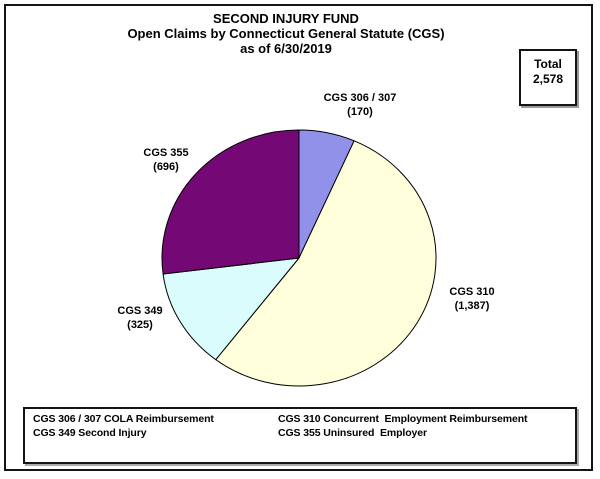 The image size is (600, 479). Describe the element at coordinates (353, 433) in the screenshot. I see `legend-item-cgs-355: CGS 355 Uninsured Employer` at that location.